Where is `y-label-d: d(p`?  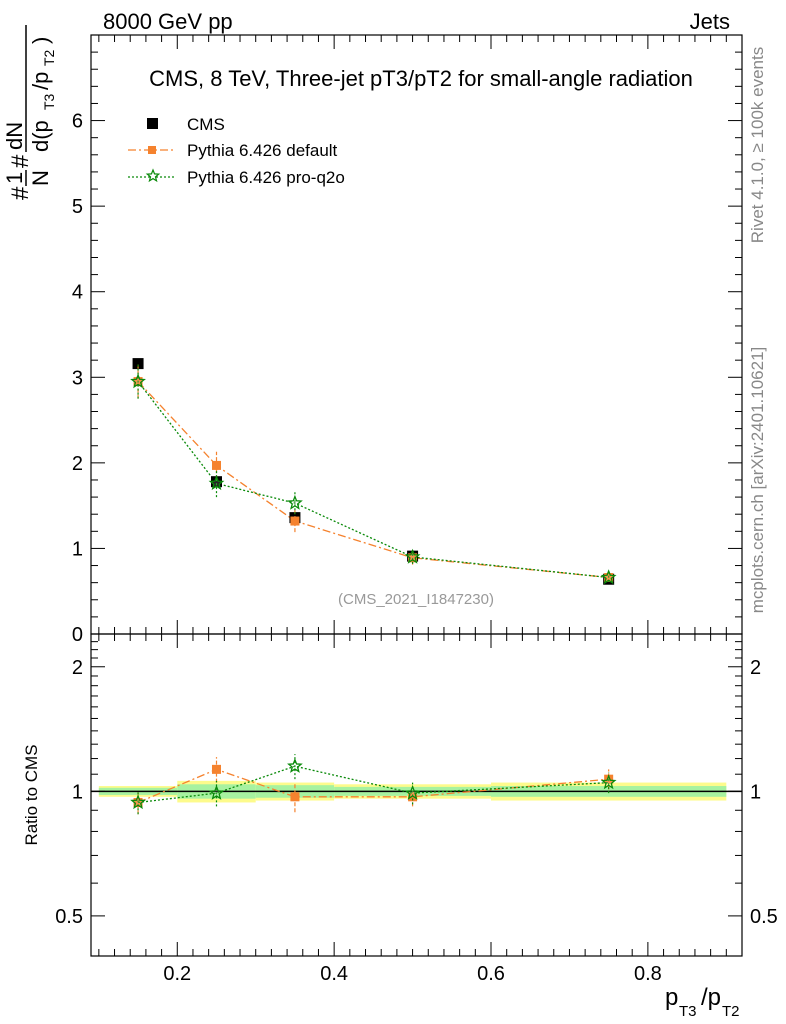
y-label-d: d(p is located at coordinates (40, 136).